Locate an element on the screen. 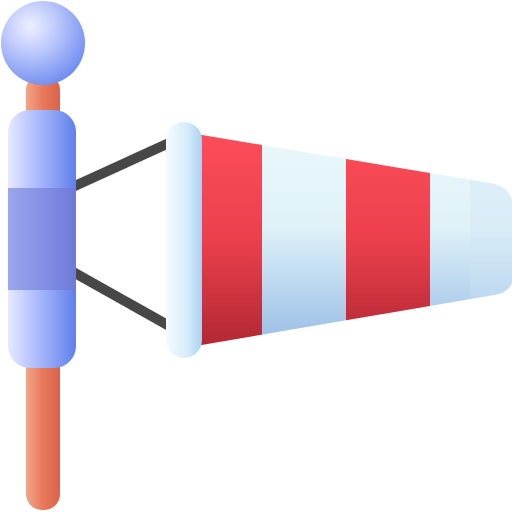 The width and height of the screenshot is (512, 512). pole-top-ball is located at coordinates (43, 43).